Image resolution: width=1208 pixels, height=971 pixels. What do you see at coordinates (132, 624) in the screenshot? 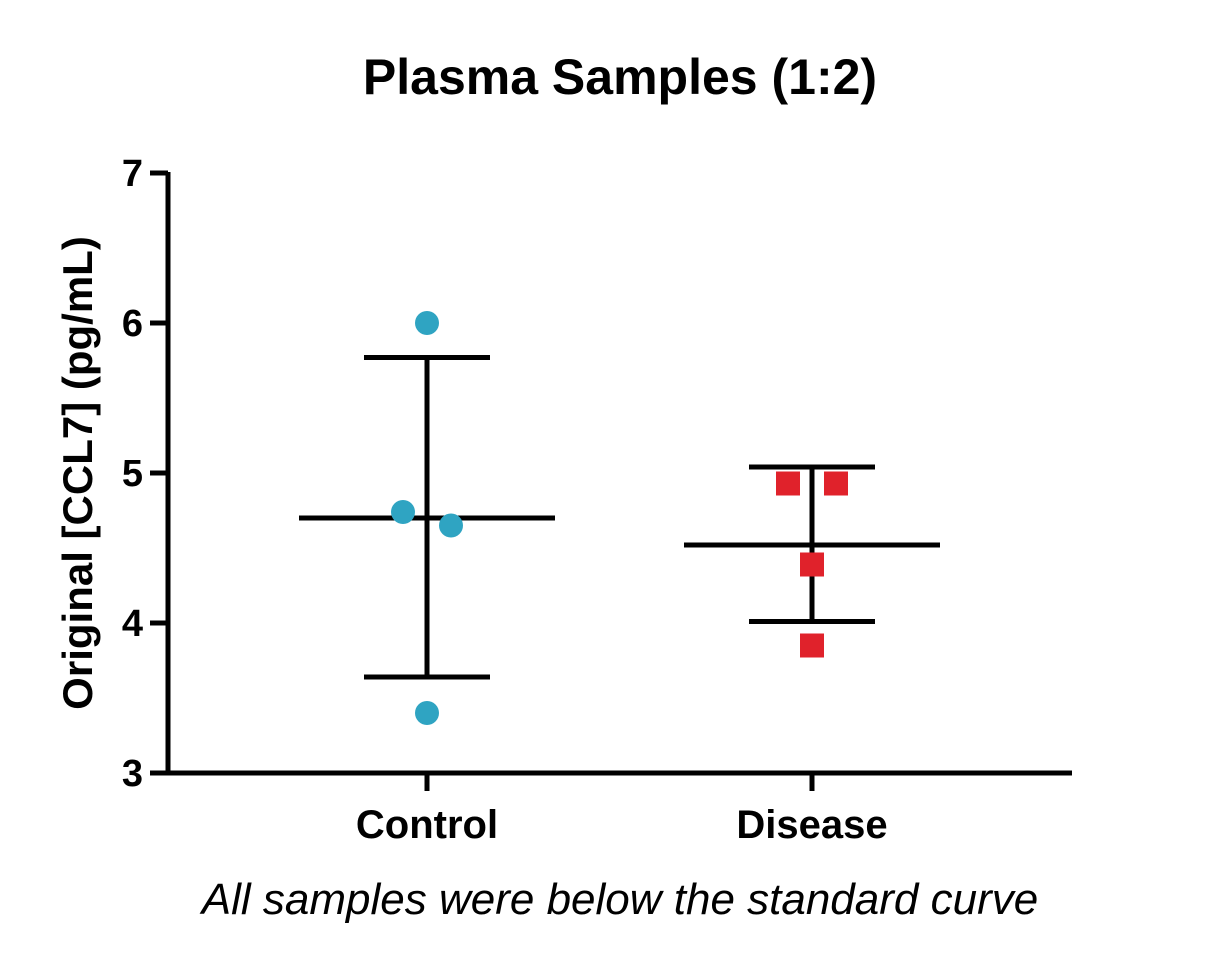
I see `y-tick-label: 4` at bounding box center [132, 624].